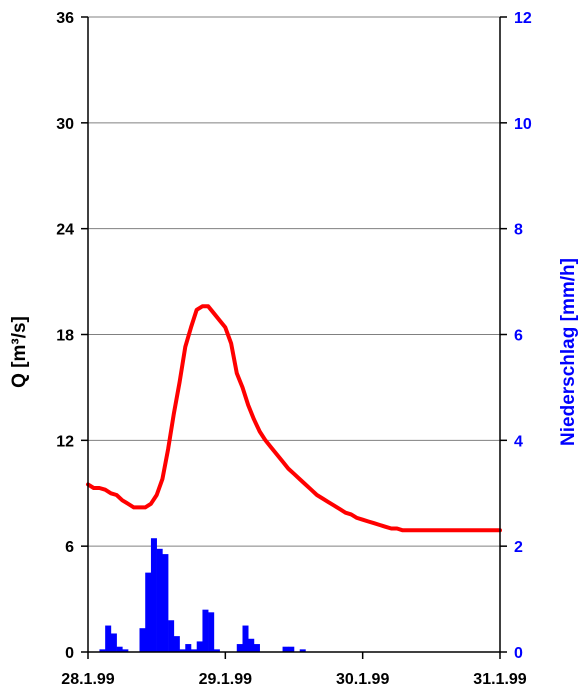  What do you see at coordinates (202, 595) in the screenshot?
I see `precipitation-bars` at bounding box center [202, 595].